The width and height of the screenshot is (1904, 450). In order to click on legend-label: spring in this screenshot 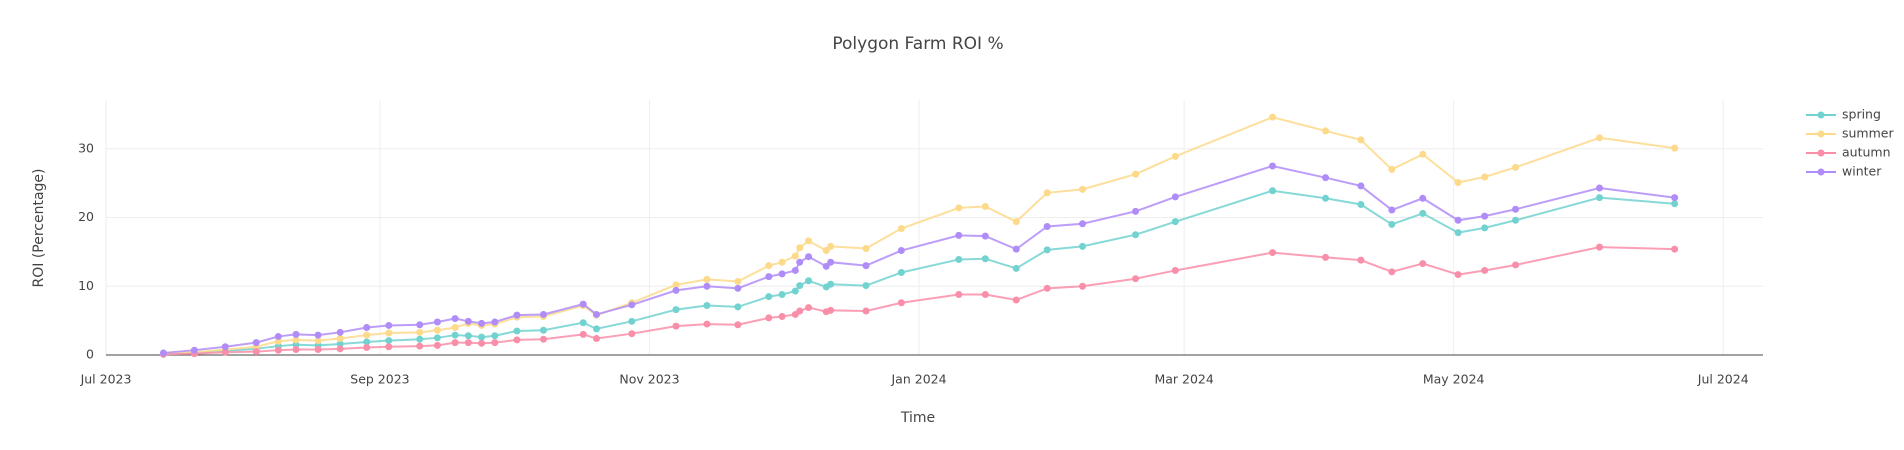, I will do `click(1861, 114)`.